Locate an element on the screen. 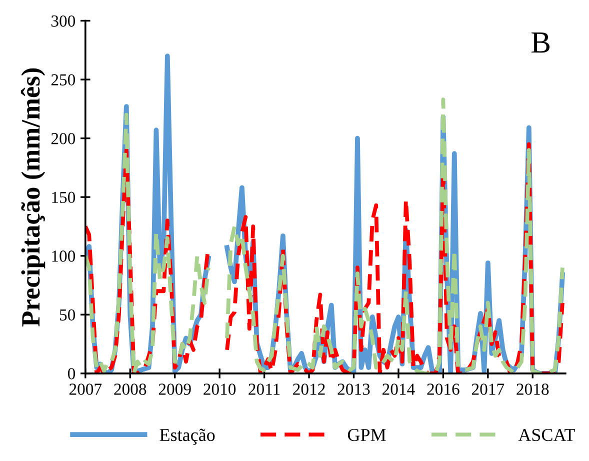 This screenshot has height=461, width=589. x-tick-label: 2014 is located at coordinates (398, 389).